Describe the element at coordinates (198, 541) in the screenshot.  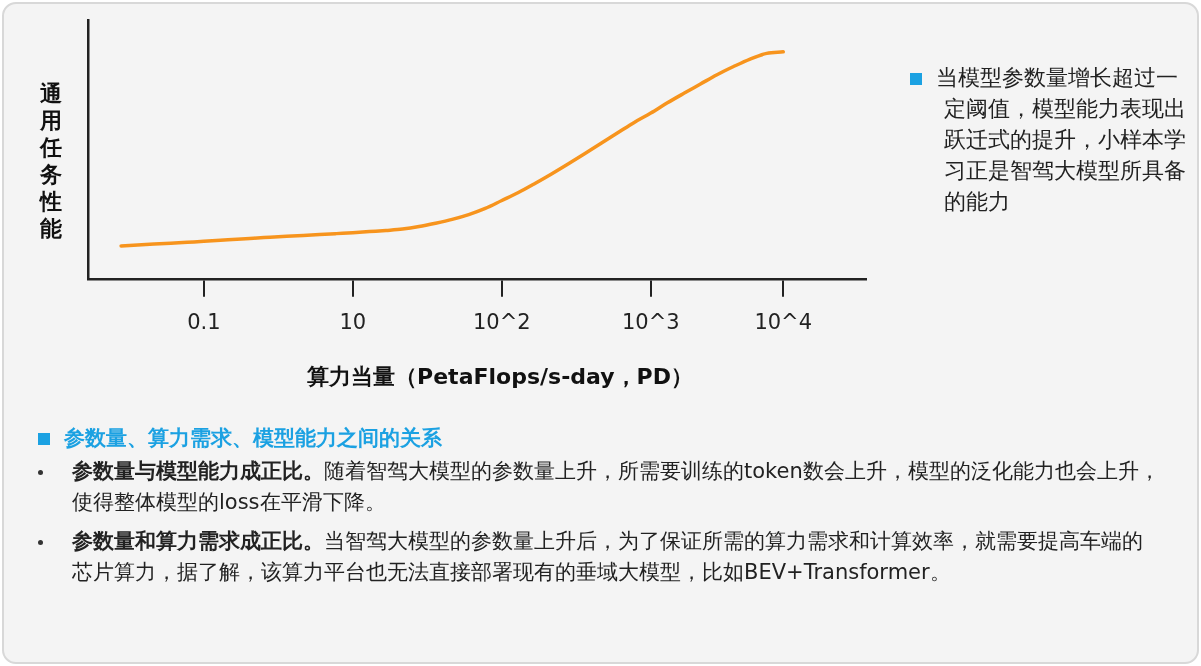
I see `text: 参数量和算力需求成正比。` at that location.